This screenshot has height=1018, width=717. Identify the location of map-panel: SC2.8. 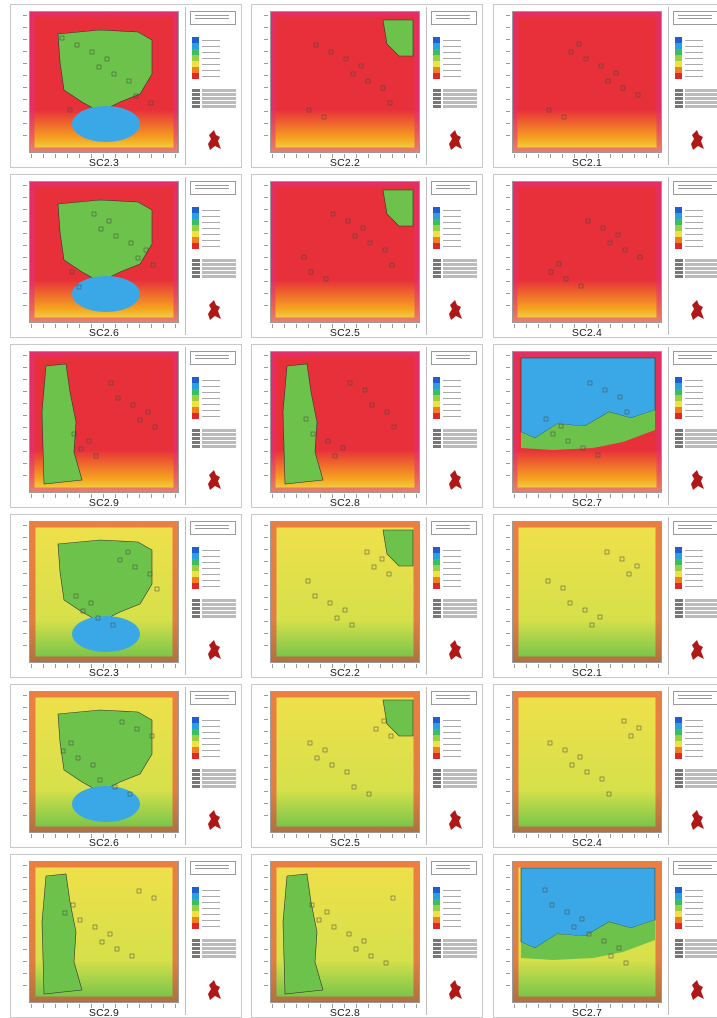
(367, 426).